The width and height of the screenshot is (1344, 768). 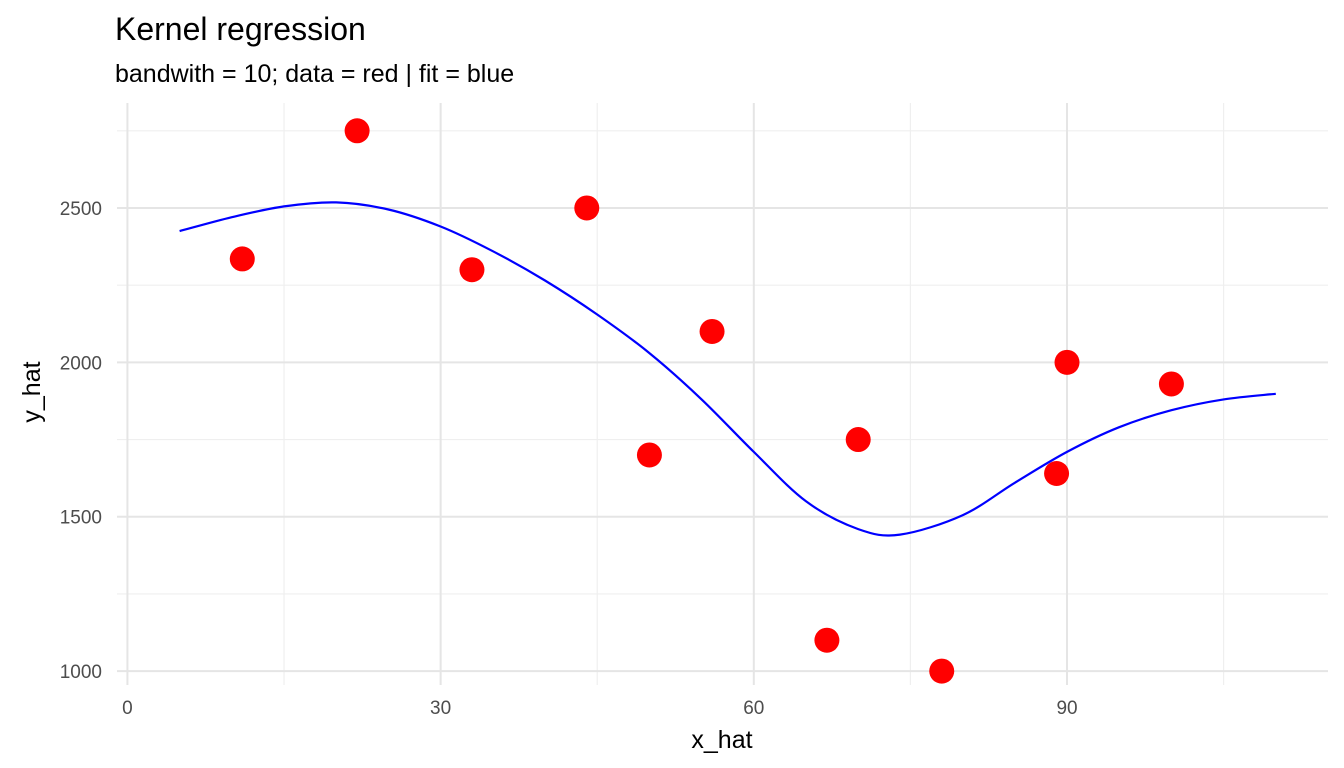 What do you see at coordinates (240, 29) in the screenshot?
I see `chart-title: Kernel regression` at bounding box center [240, 29].